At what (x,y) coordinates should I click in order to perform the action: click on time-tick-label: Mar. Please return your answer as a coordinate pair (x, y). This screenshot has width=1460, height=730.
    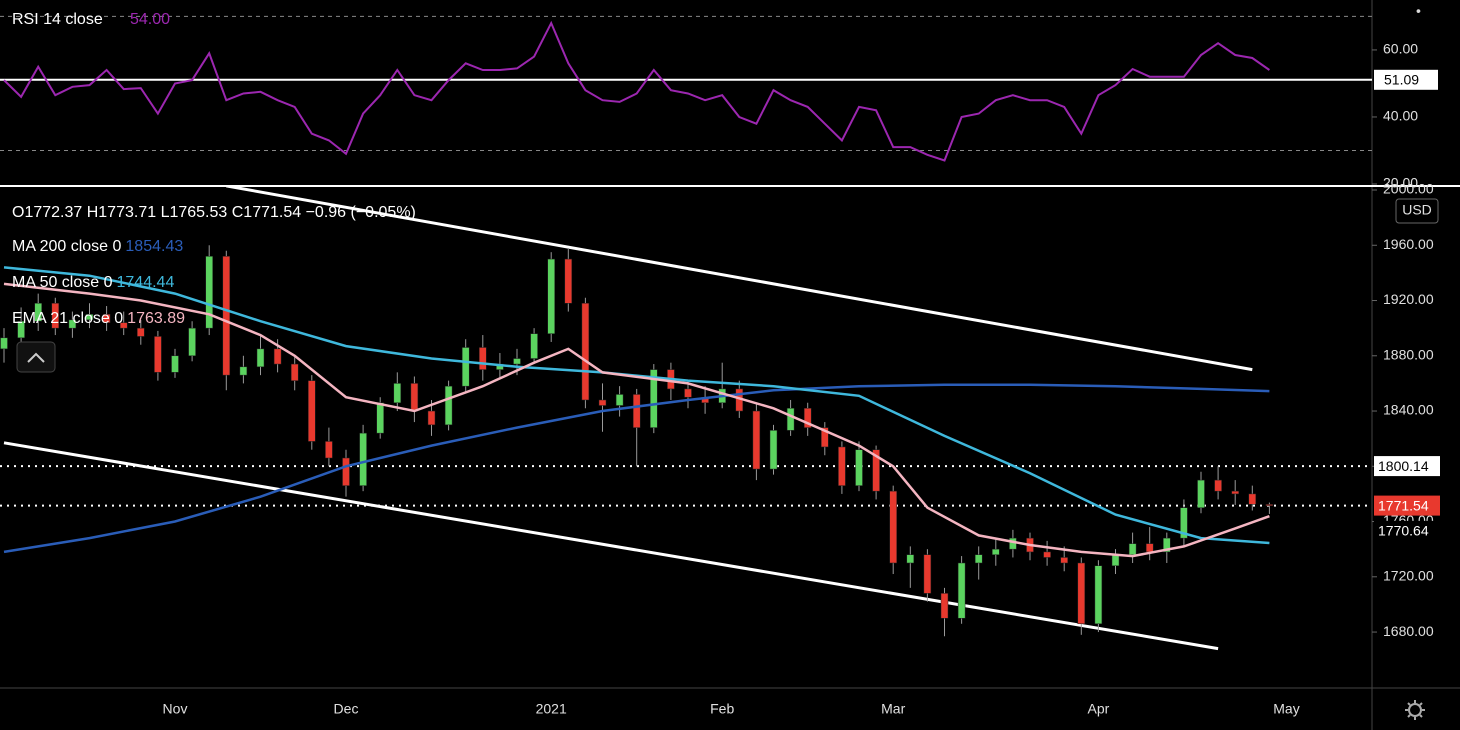
    Looking at the image, I should click on (893, 709).